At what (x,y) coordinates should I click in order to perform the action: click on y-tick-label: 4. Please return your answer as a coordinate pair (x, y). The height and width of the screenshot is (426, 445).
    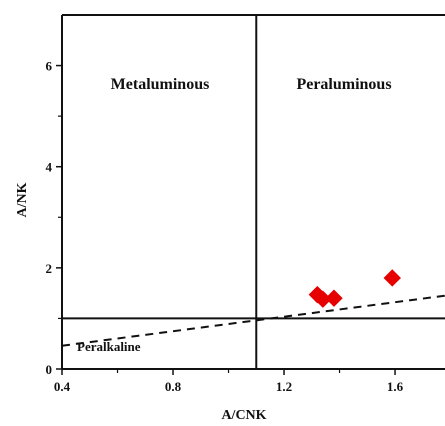
    Looking at the image, I should click on (49, 167).